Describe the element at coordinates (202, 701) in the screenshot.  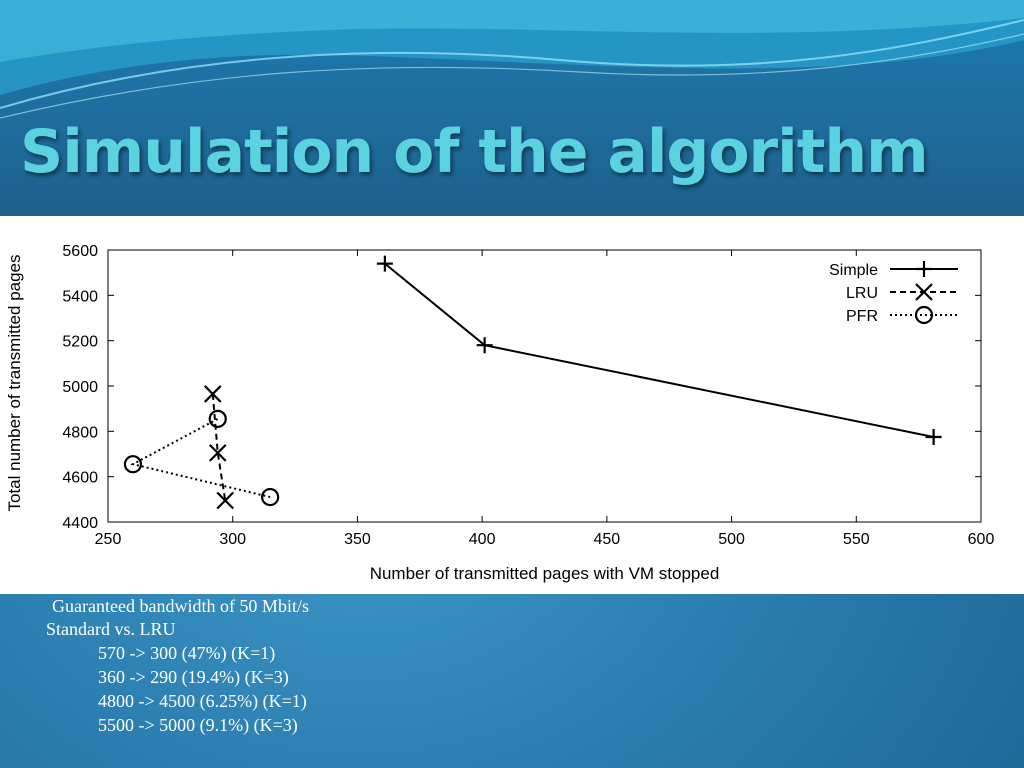
I see `comparison-item: 4800 -> 4500 (6.25%) (K=1)` at that location.